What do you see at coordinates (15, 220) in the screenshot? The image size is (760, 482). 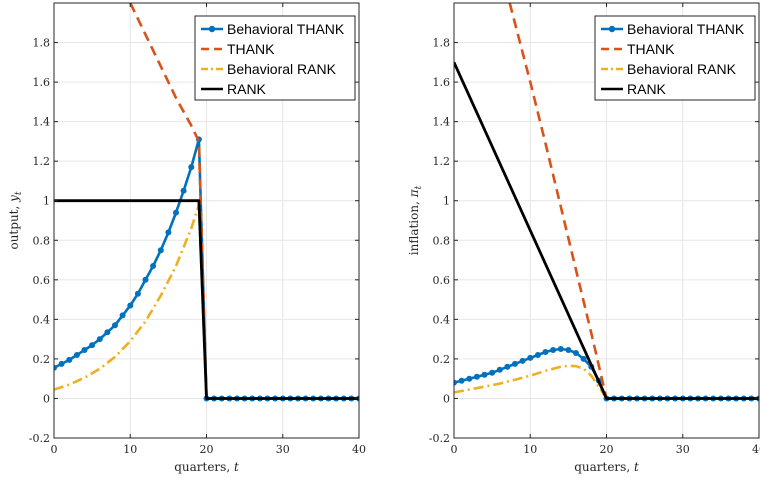 I see `y-axis-label: output, yt` at bounding box center [15, 220].